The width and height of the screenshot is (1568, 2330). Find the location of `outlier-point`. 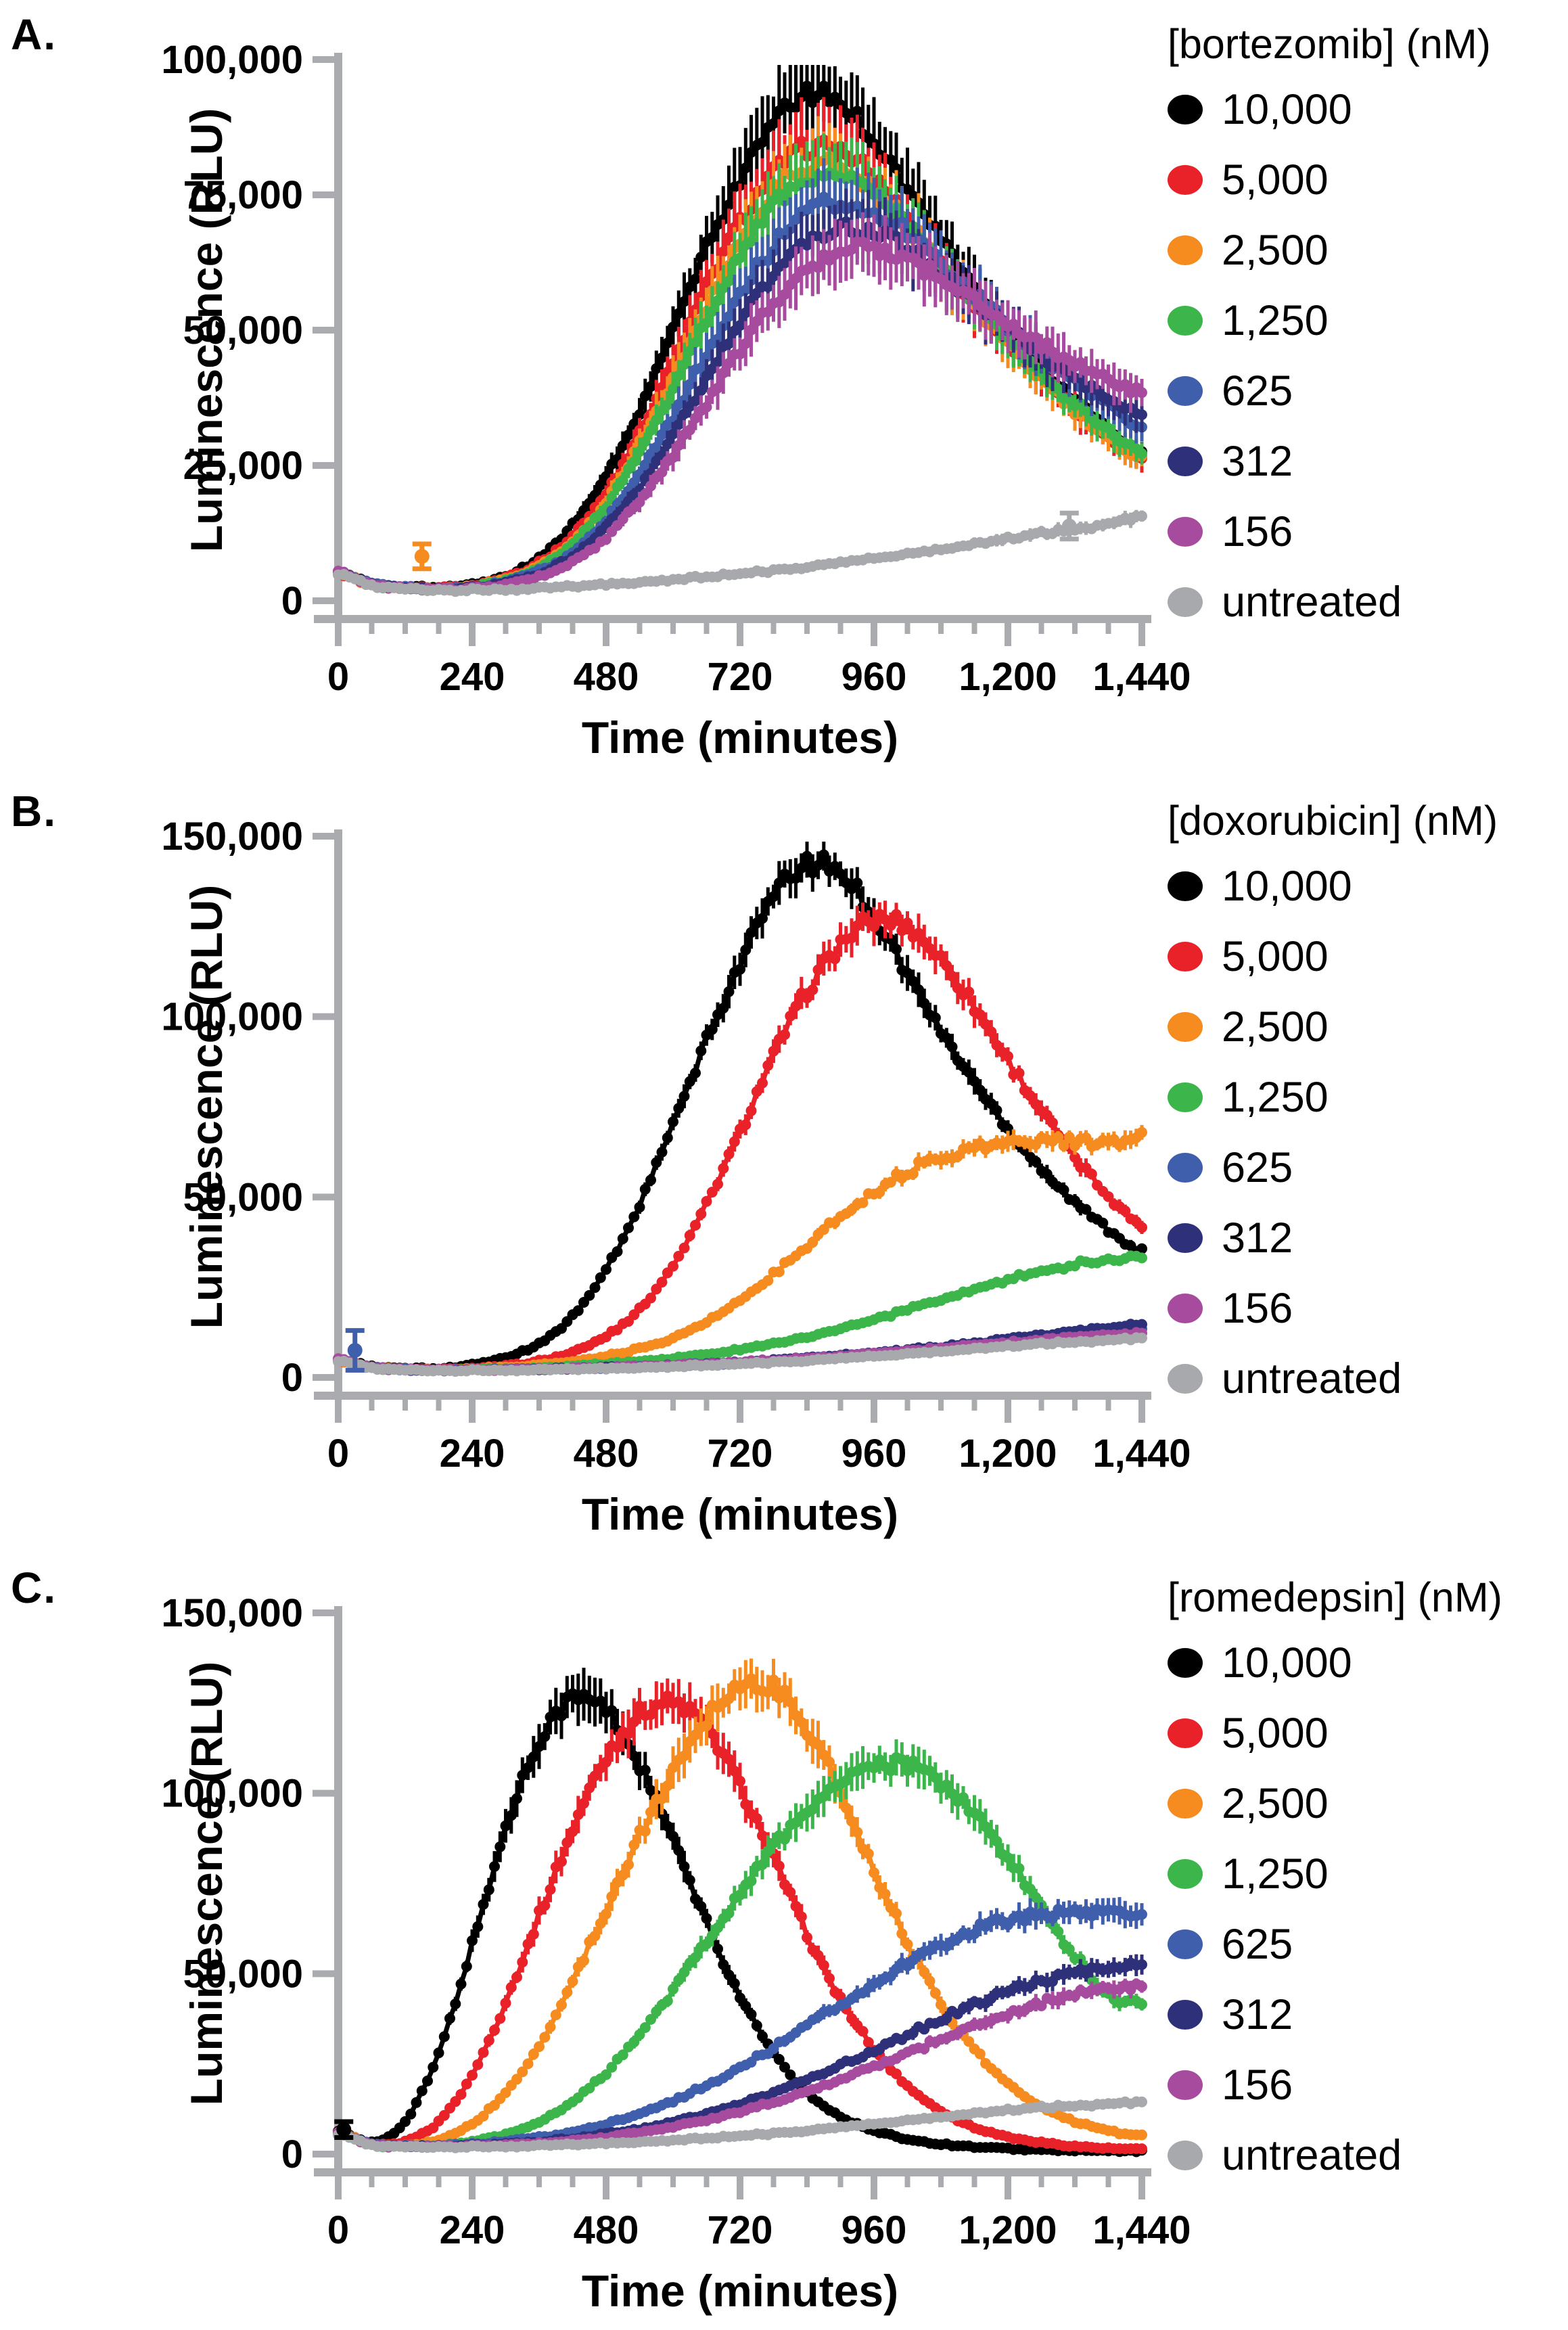

outlier-point is located at coordinates (1069, 526).